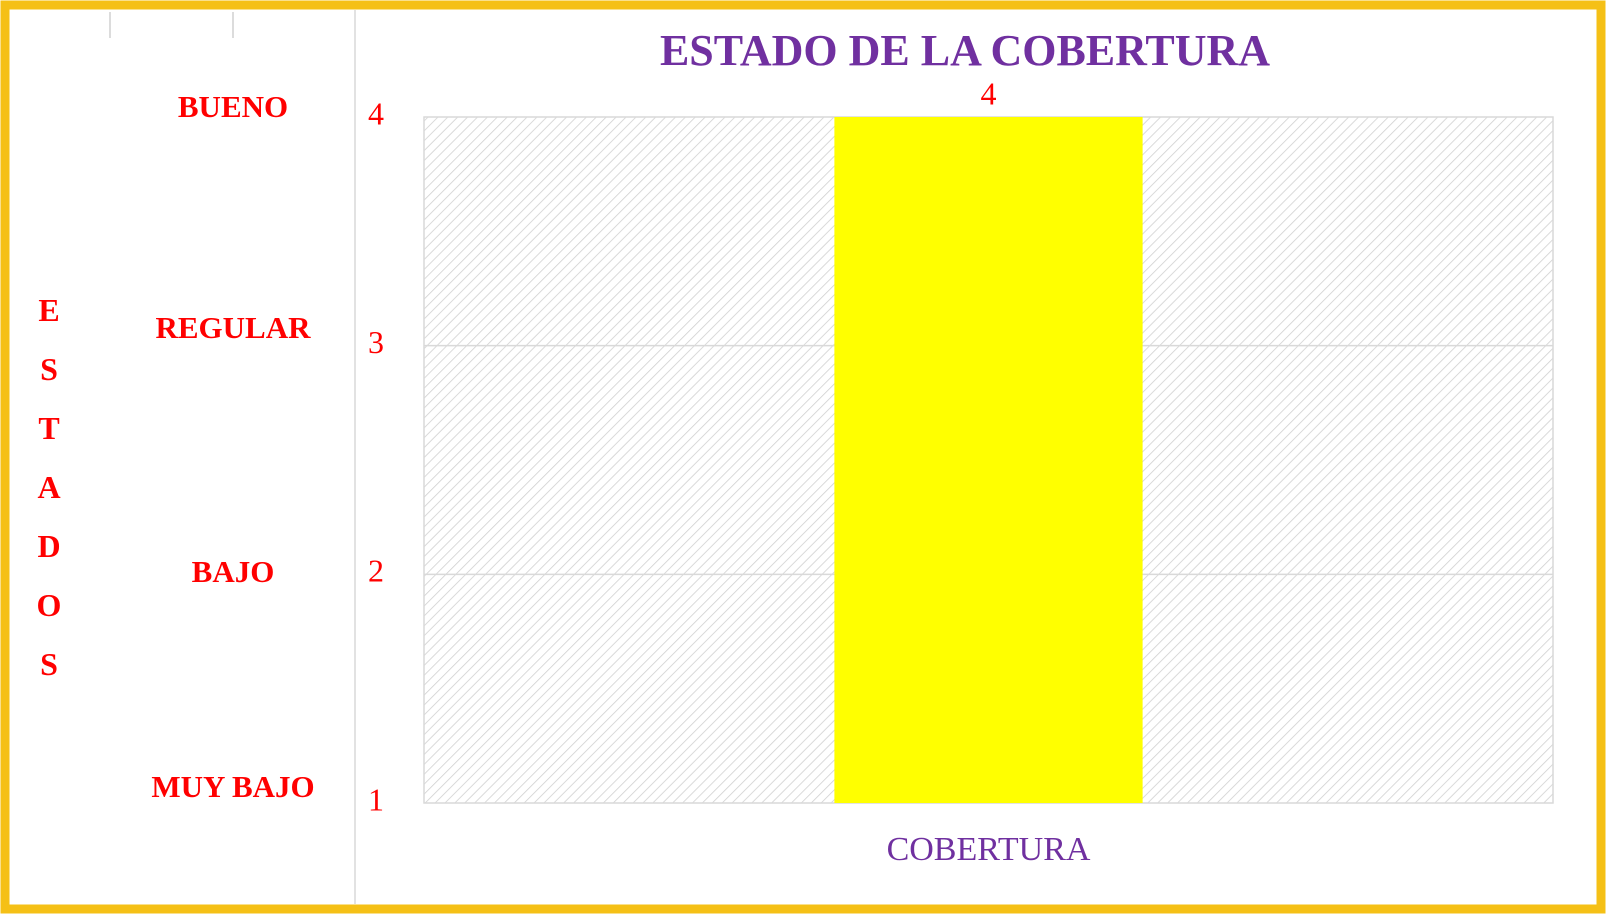 This screenshot has width=1606, height=914. What do you see at coordinates (989, 849) in the screenshot?
I see `x-tick-label: COBERTURA` at bounding box center [989, 849].